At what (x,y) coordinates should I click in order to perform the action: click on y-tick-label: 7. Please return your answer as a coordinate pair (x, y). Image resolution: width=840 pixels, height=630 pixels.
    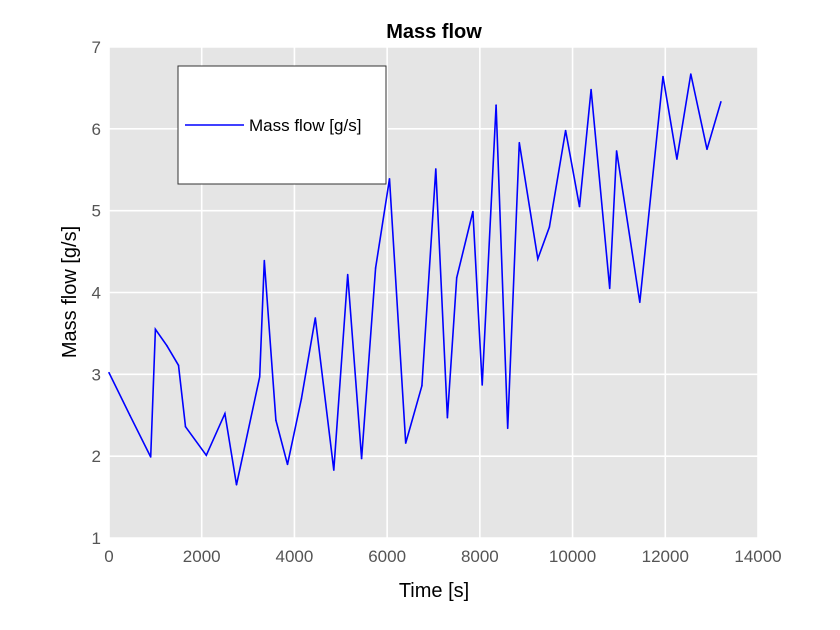
    Looking at the image, I should click on (96, 47).